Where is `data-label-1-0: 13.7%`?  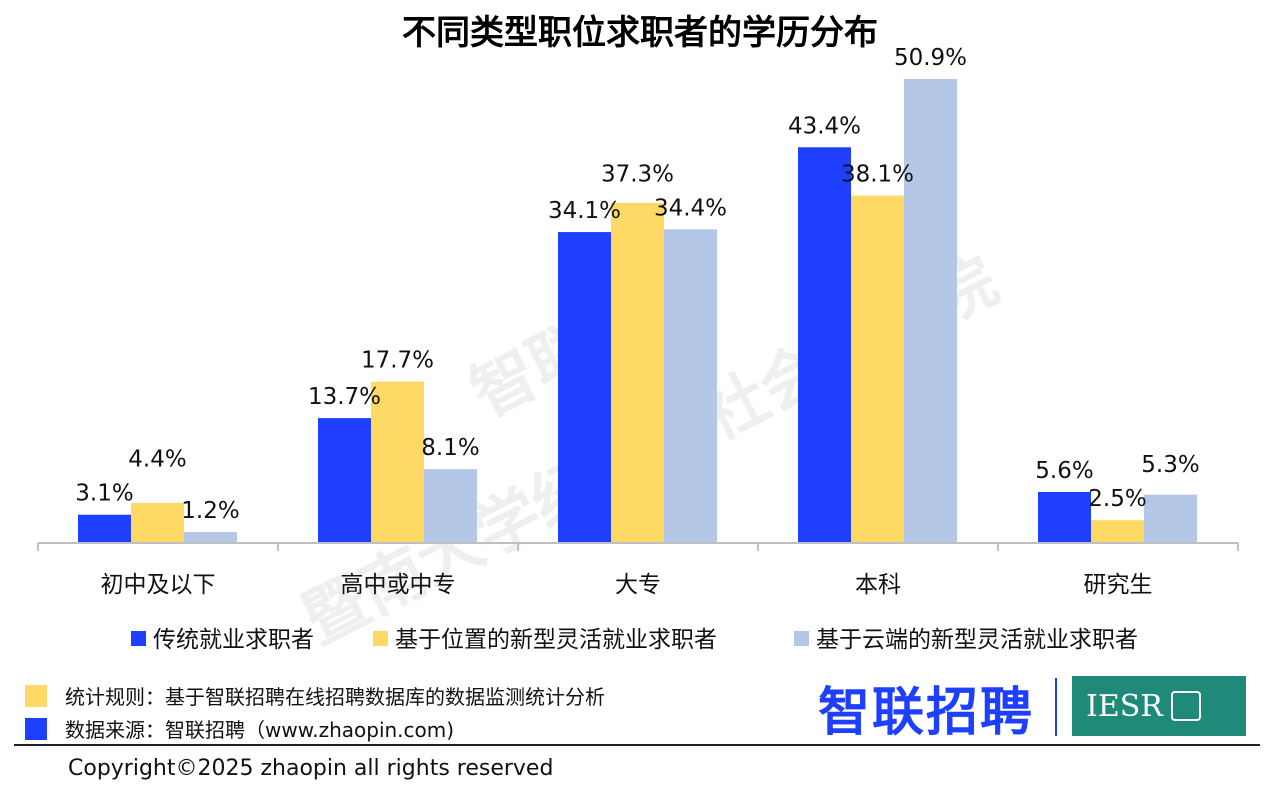 data-label-1-0: 13.7% is located at coordinates (344, 397).